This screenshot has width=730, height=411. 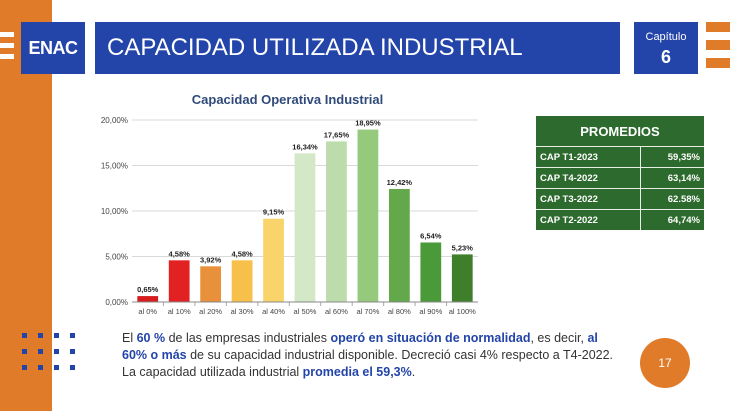 What do you see at coordinates (147, 311) in the screenshot?
I see `x-tick-label: al 0%` at bounding box center [147, 311].